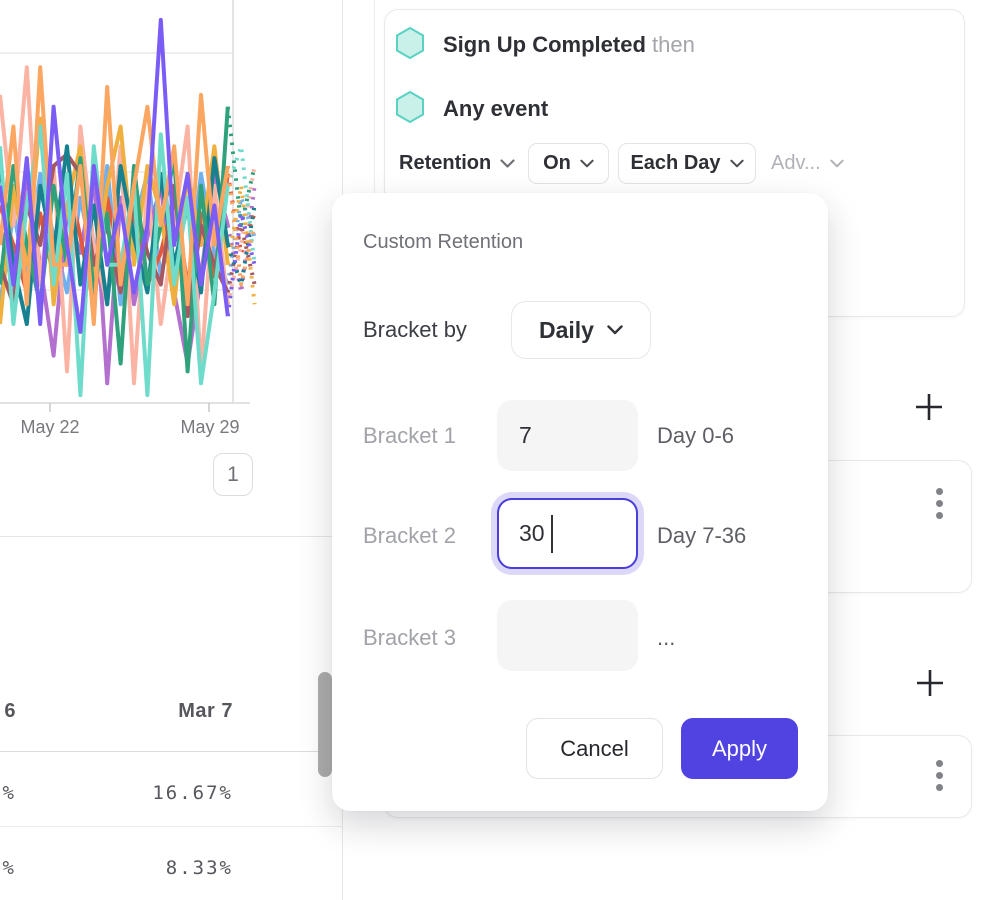 Image resolution: width=982 pixels, height=900 pixels. What do you see at coordinates (567, 435) in the screenshot?
I see `bracket-1-input` at bounding box center [567, 435].